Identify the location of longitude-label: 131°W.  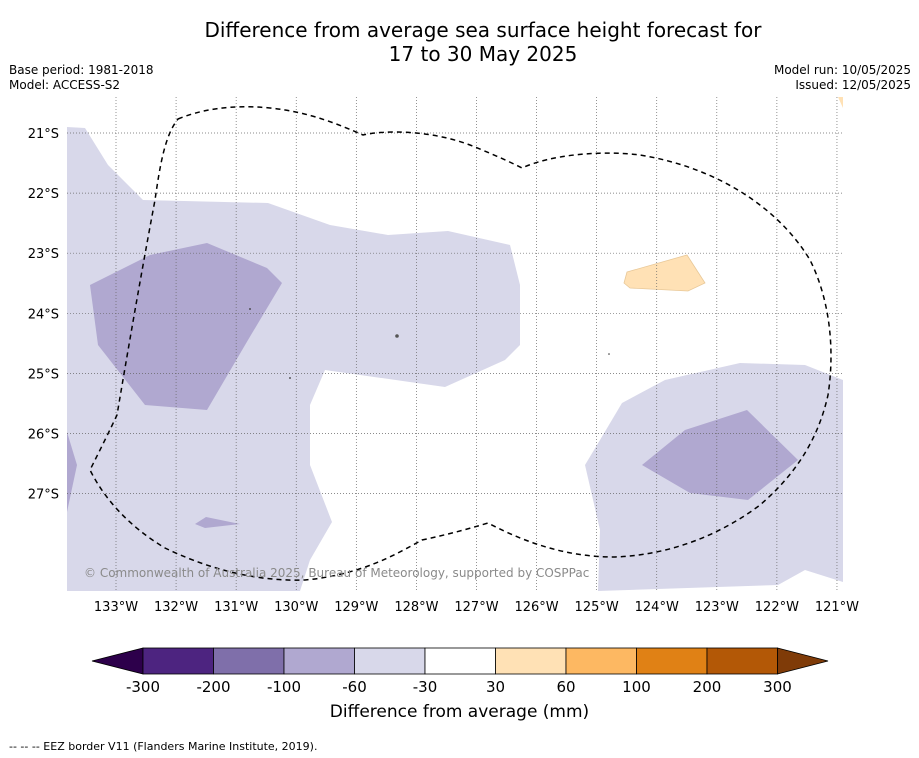
(236, 607).